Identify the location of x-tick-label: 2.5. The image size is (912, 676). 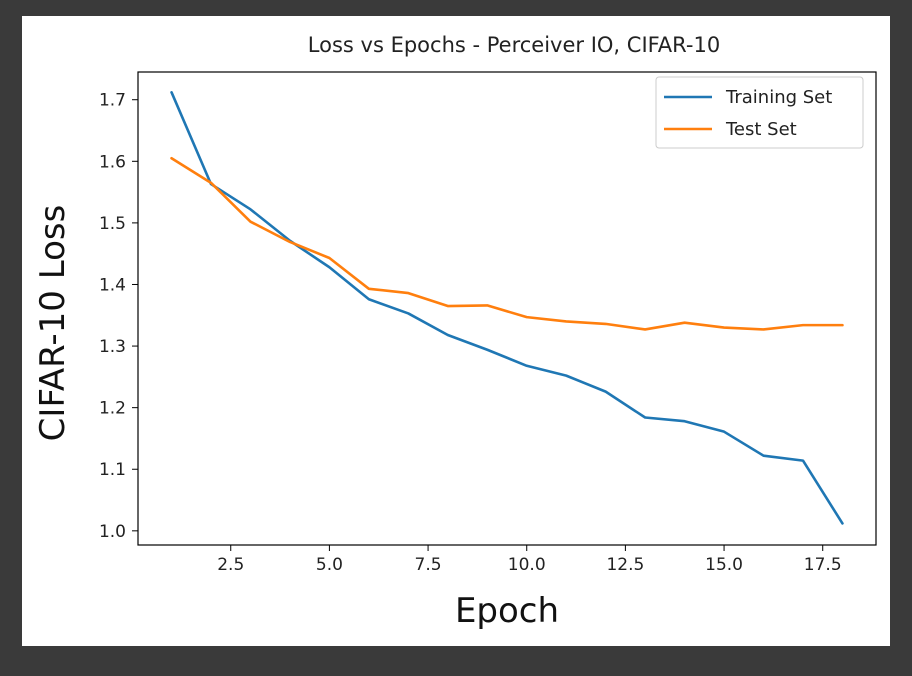
(230, 565).